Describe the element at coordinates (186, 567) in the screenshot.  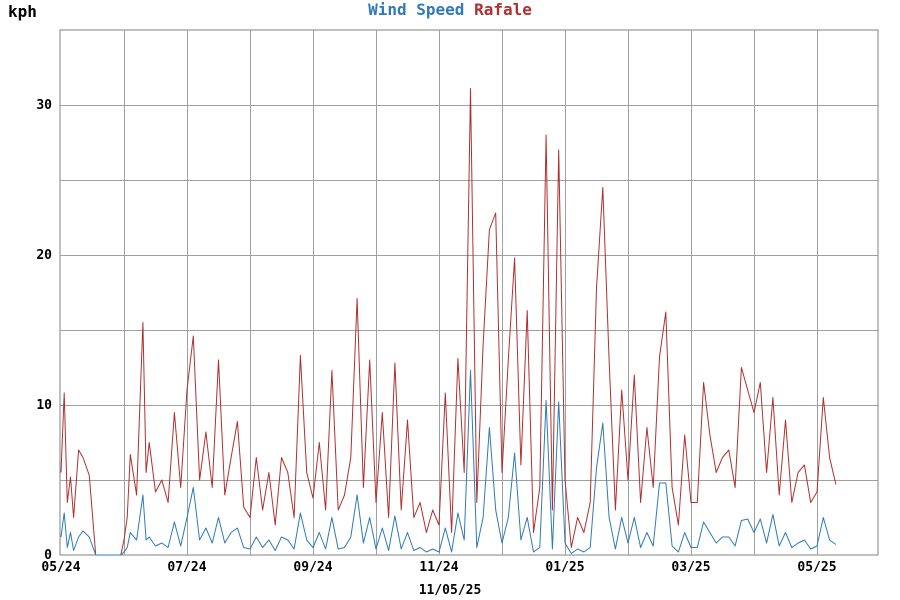
I see `x-tick-label: 07/24` at that location.